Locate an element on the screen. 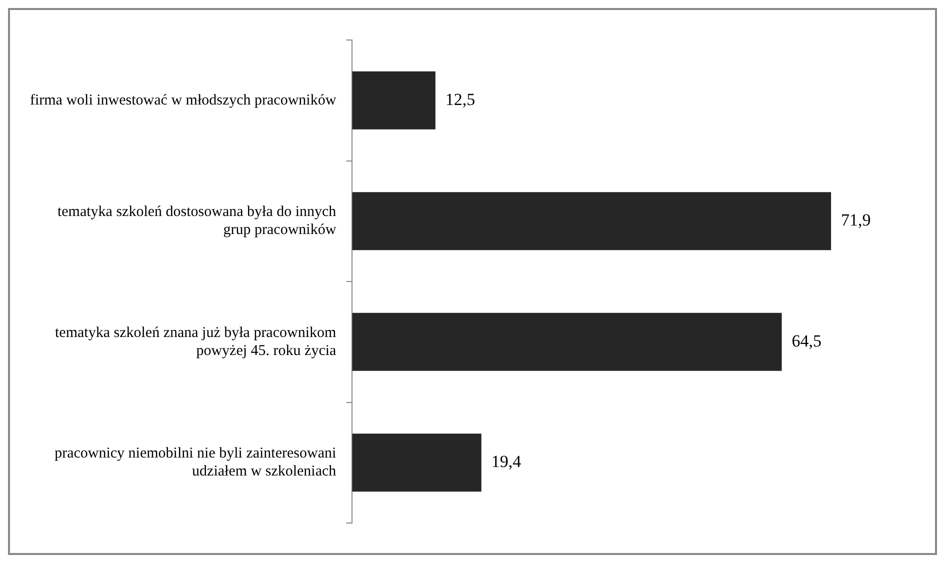 The image size is (945, 563). y-tick-label: pracownicy niemobilni nie byli zainteresowani udziałem w szkoleniach is located at coordinates (195, 463).